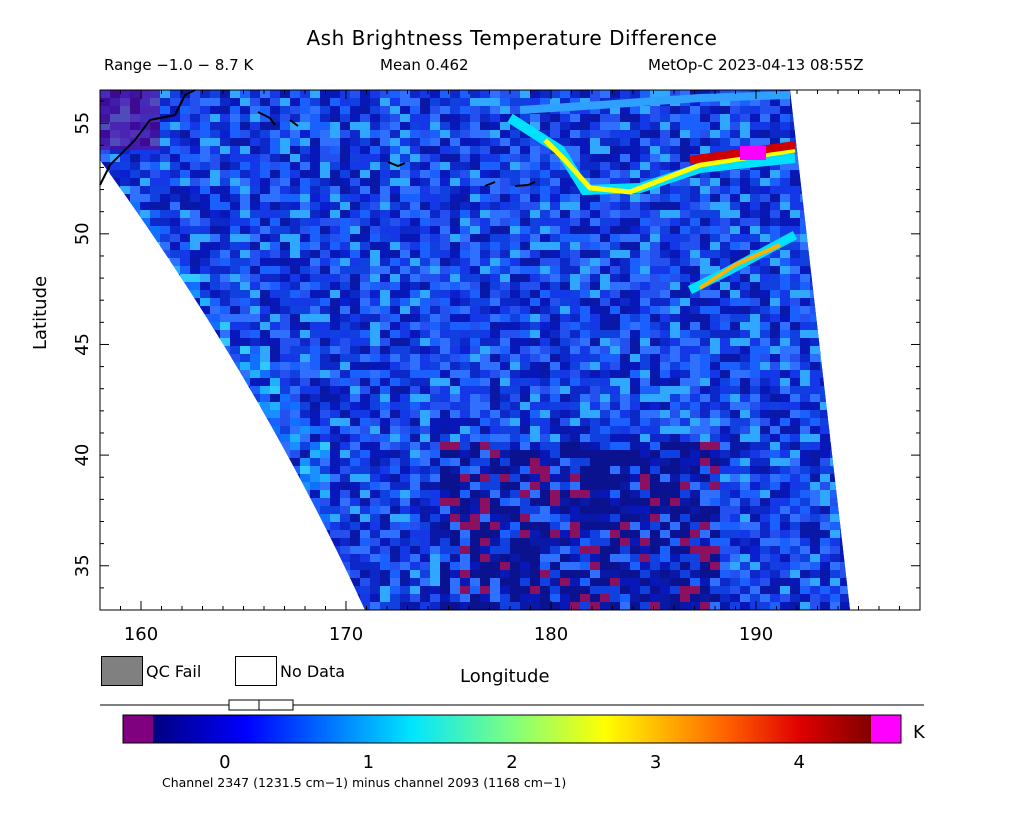 Image resolution: width=1024 pixels, height=813 pixels. Describe the element at coordinates (424, 65) in the screenshot. I see `mean-label: Mean 0.462` at that location.